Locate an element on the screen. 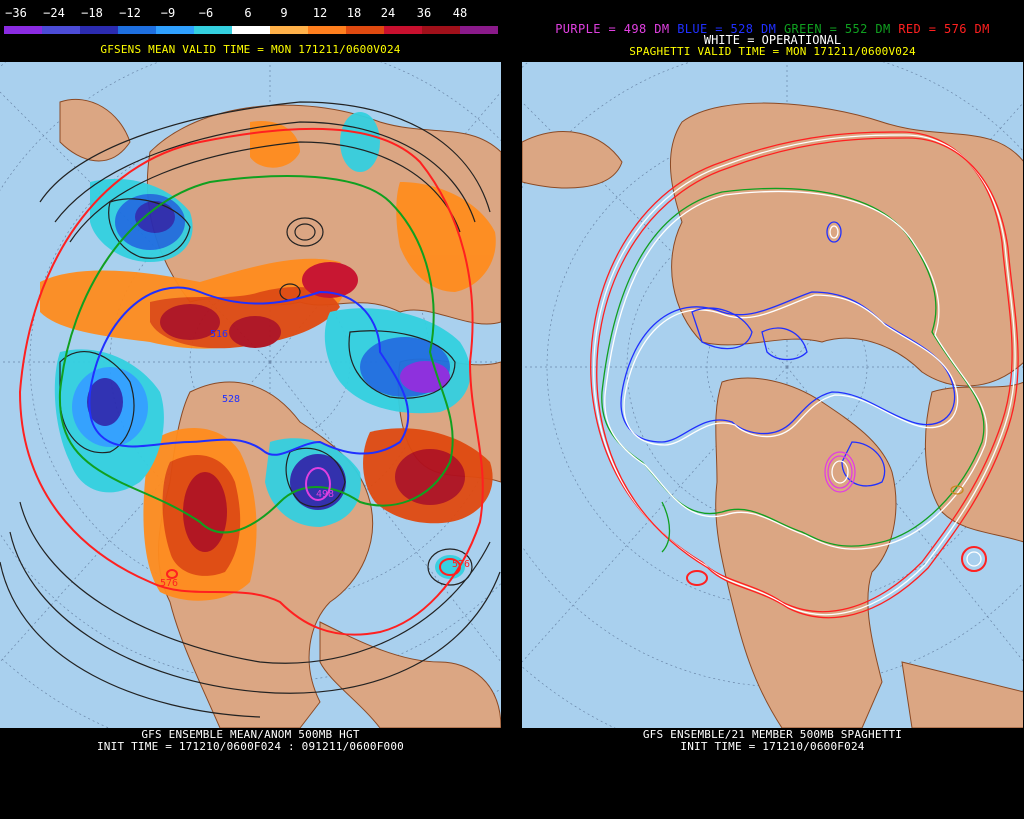 The width and height of the screenshot is (1024, 819). legend-purple: PURPLE = 498 DM is located at coordinates (612, 29).